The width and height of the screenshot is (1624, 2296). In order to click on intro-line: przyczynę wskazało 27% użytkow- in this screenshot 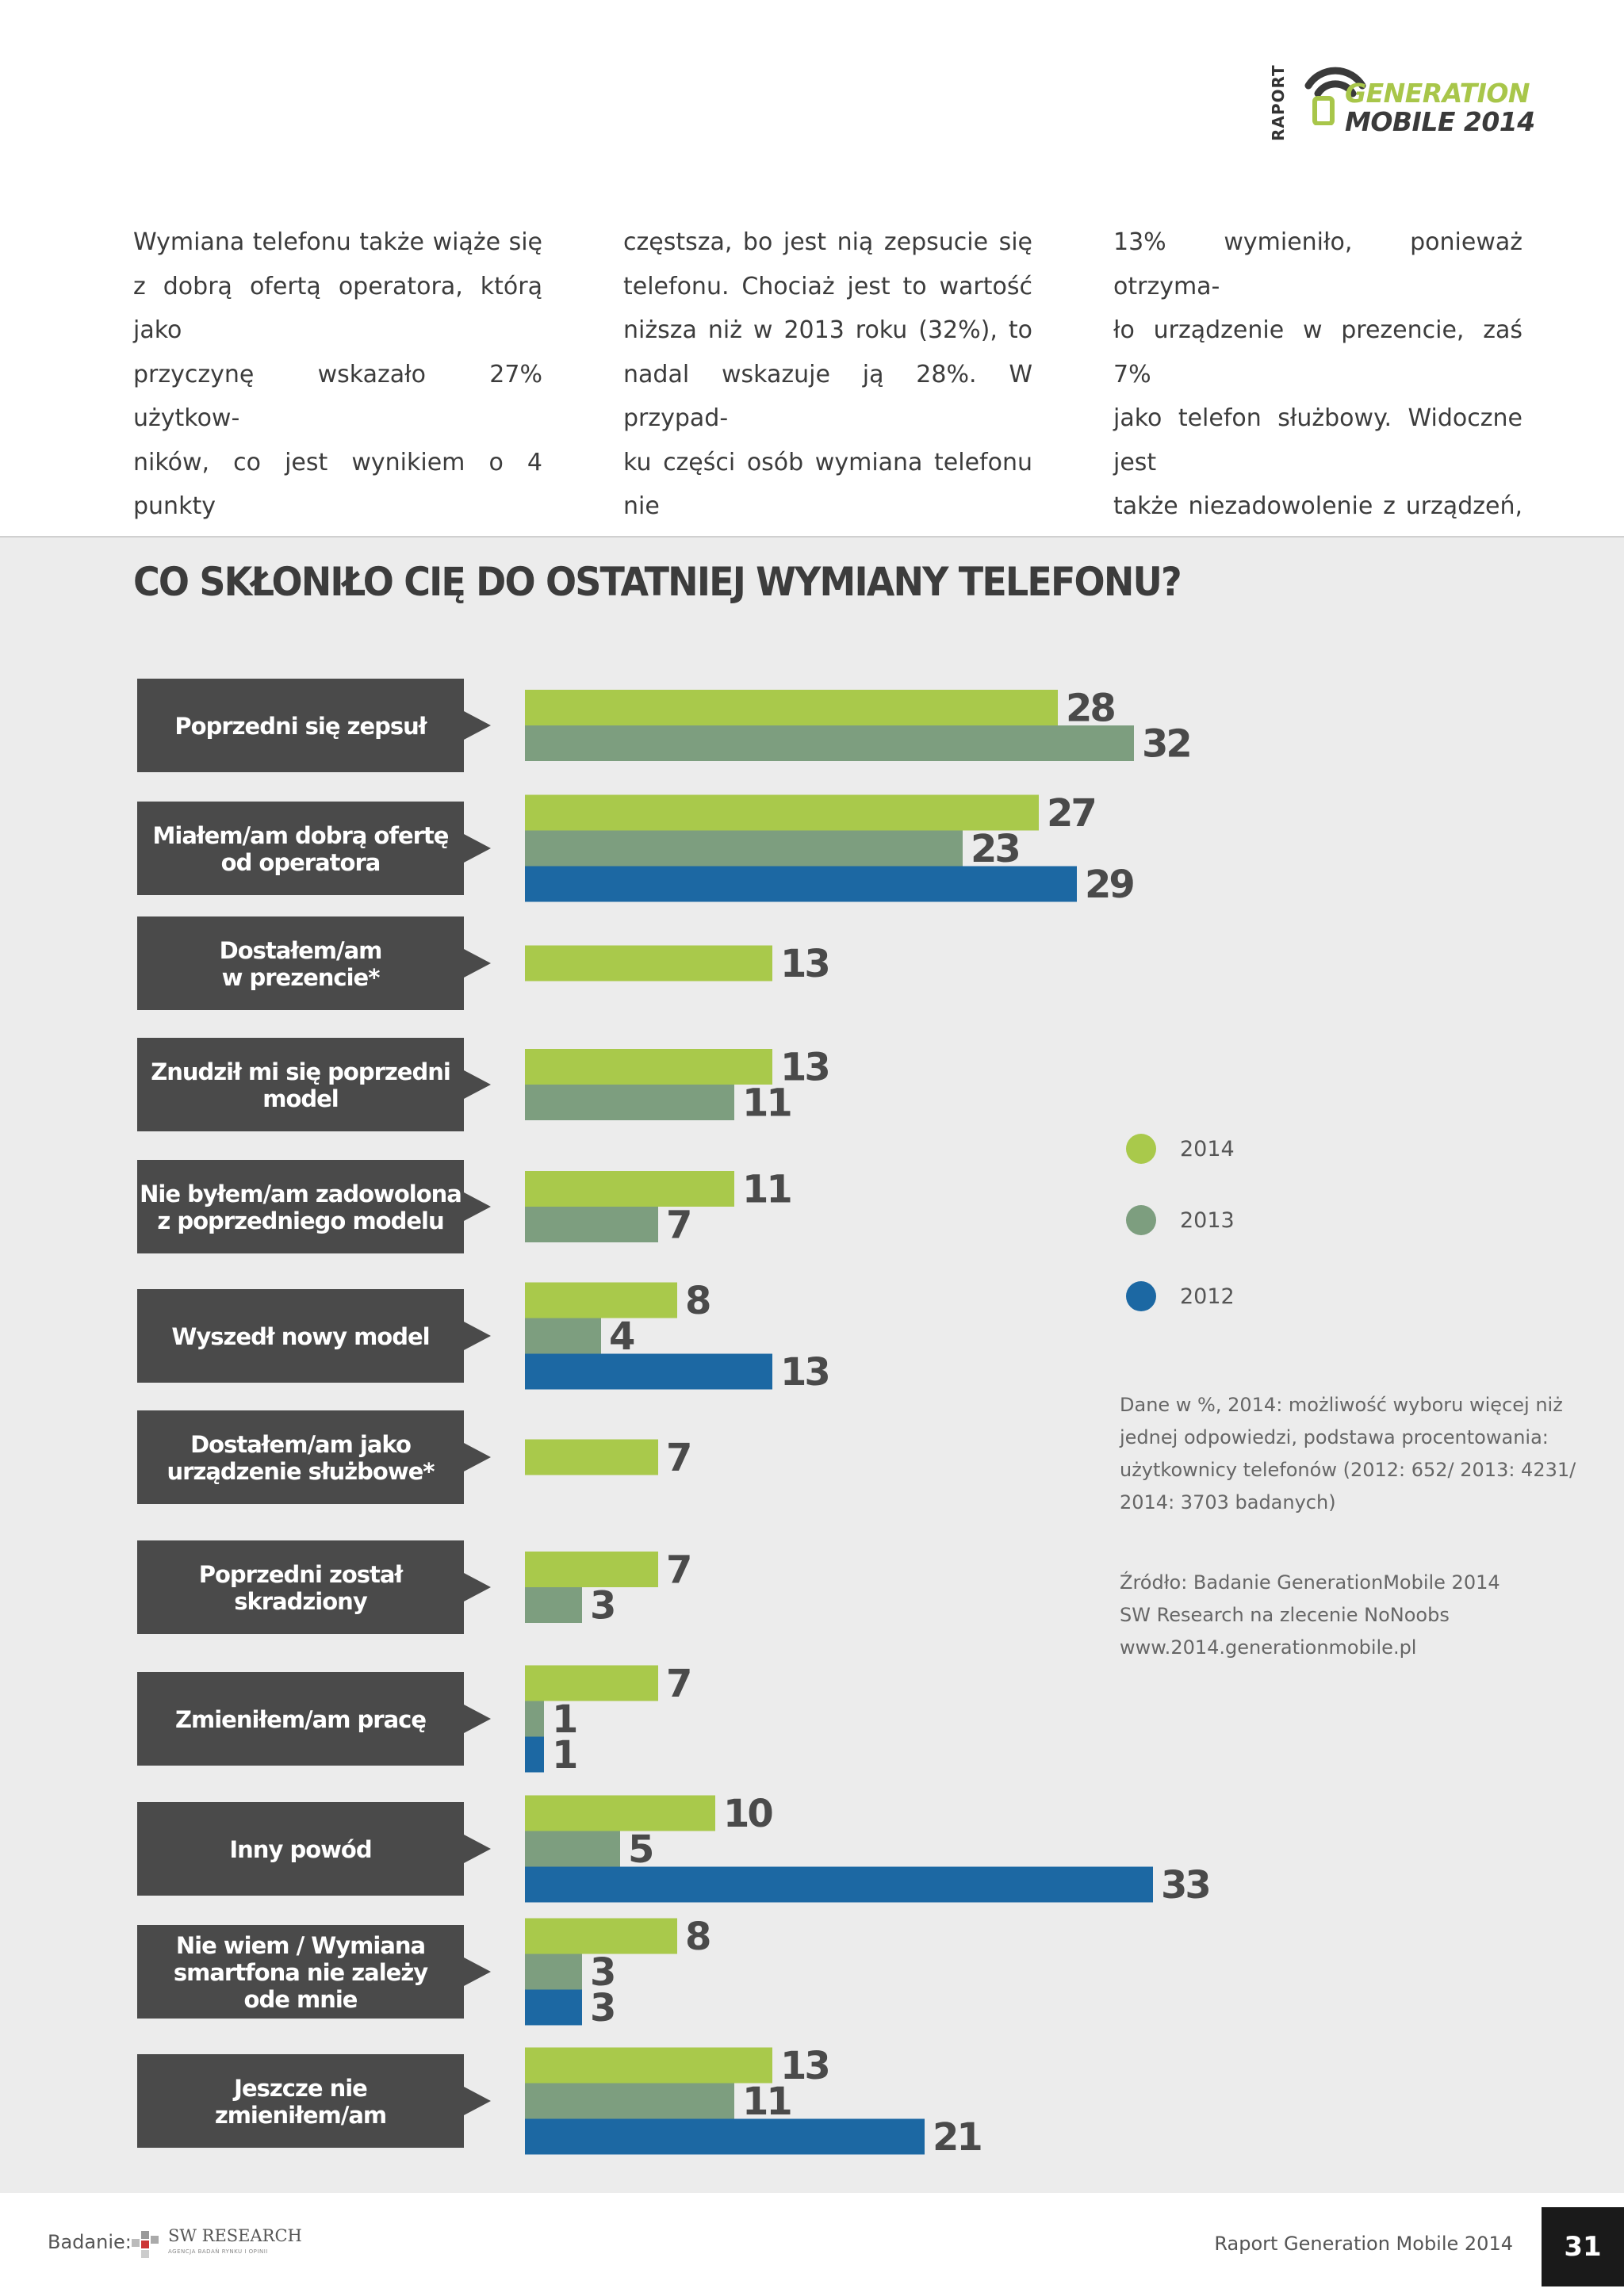, I will do `click(337, 397)`.